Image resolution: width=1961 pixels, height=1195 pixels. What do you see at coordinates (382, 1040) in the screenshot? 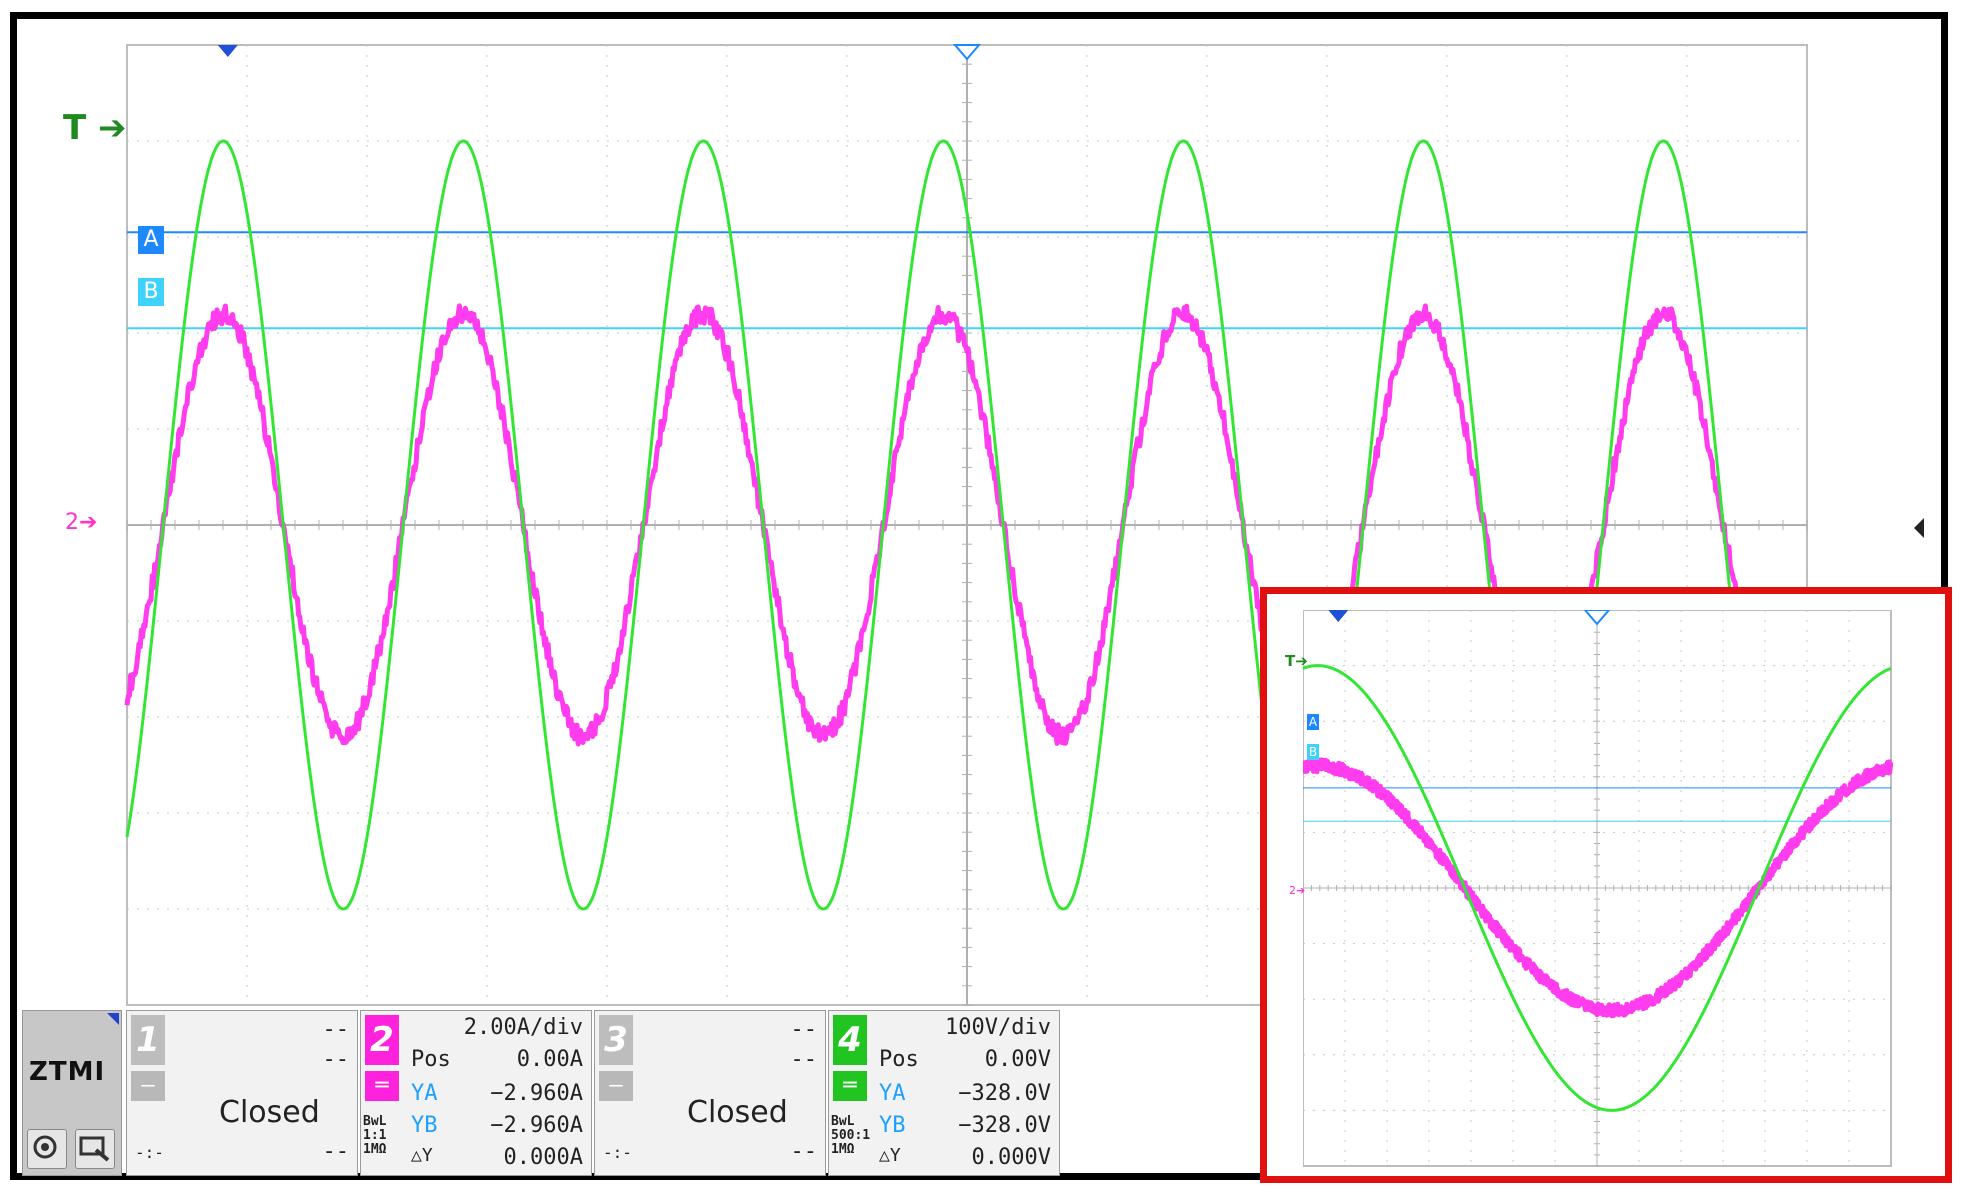
I see `channel-2-number: 2` at bounding box center [382, 1040].